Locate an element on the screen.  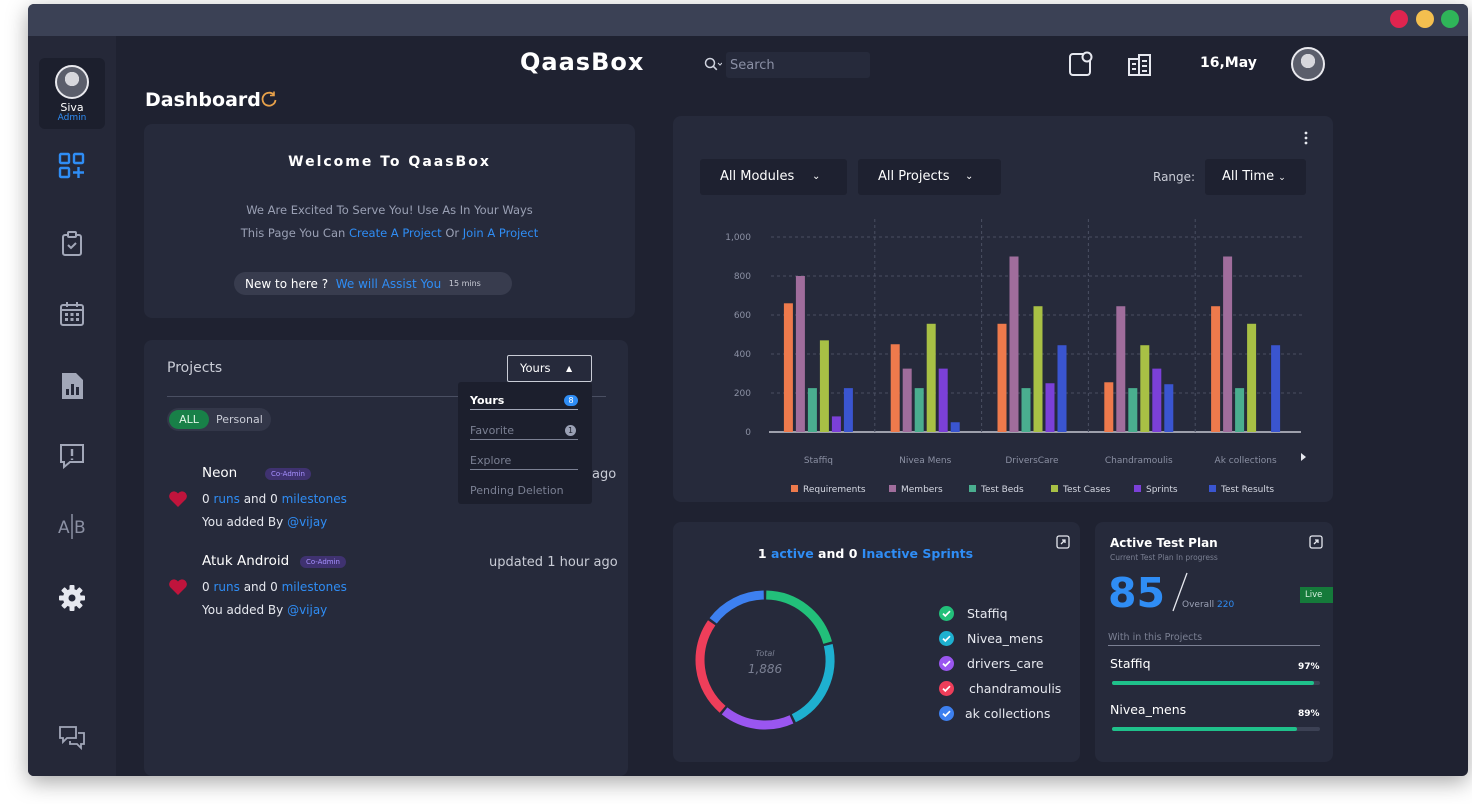
range-label: Range: is located at coordinates (1174, 177).